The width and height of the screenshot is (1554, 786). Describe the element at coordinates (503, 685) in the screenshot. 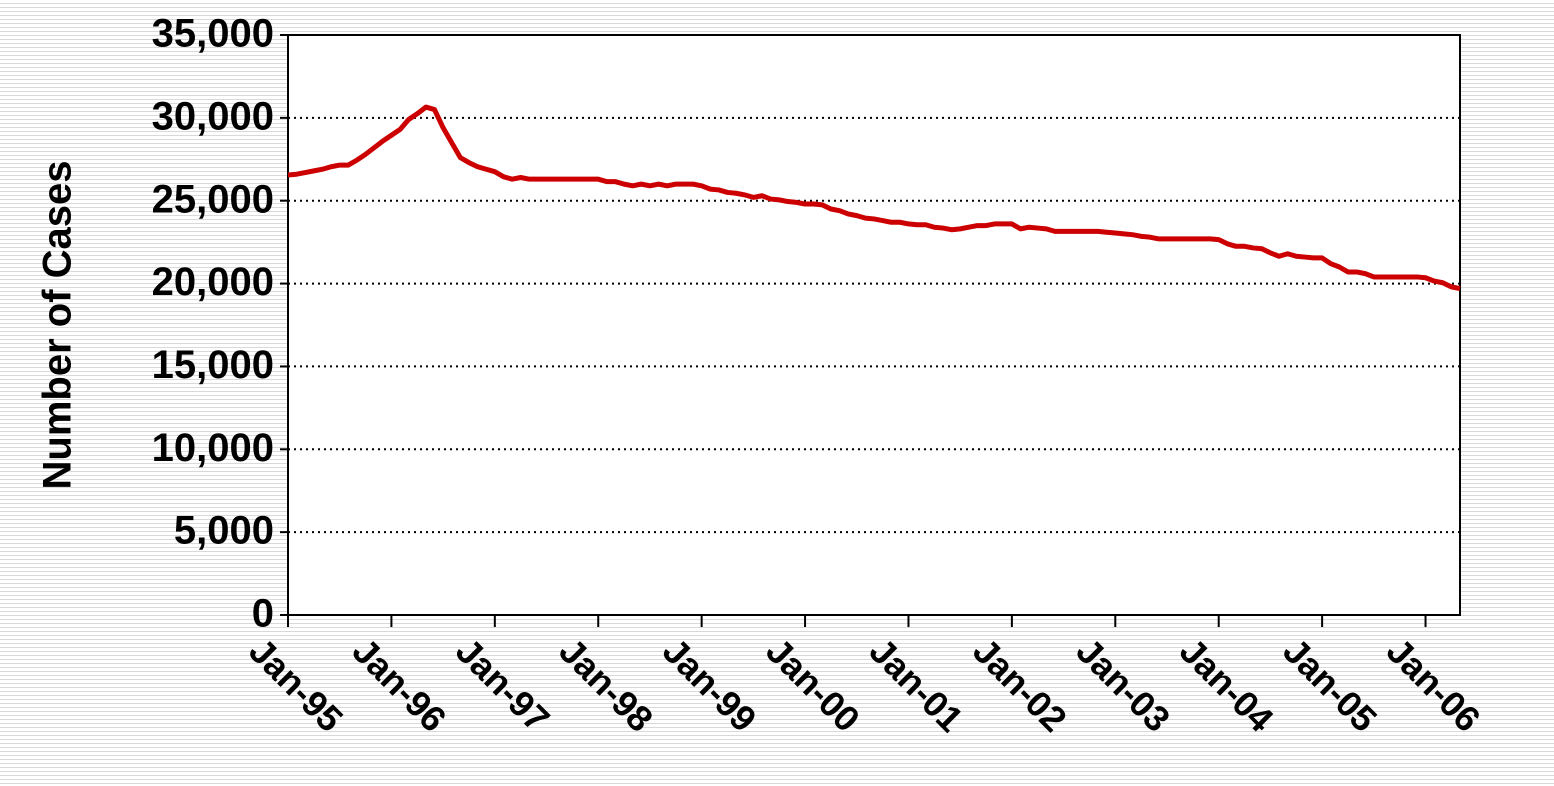

I see `x-tick-label: Jan-97` at that location.